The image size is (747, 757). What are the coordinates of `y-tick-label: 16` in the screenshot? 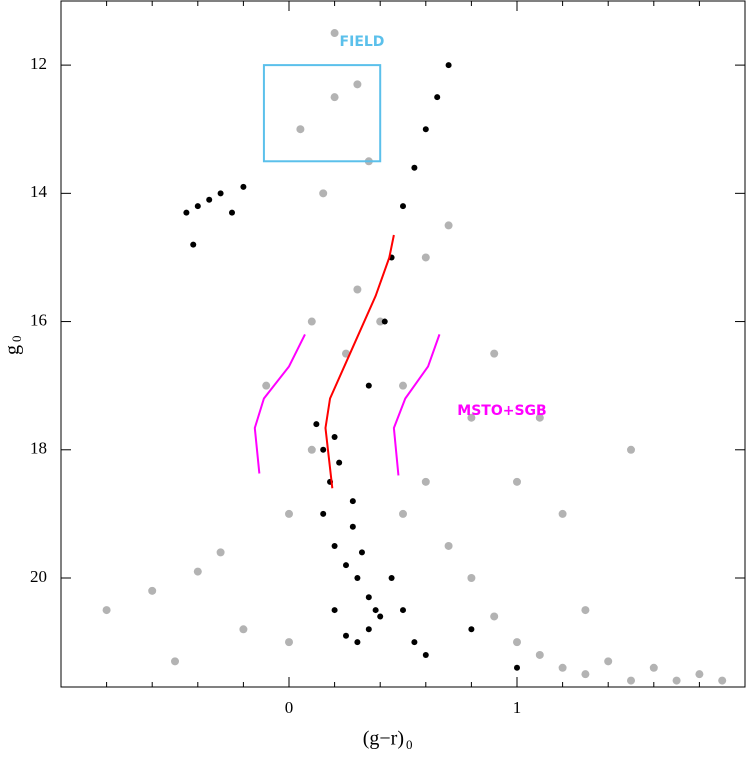 It's located at (38, 319).